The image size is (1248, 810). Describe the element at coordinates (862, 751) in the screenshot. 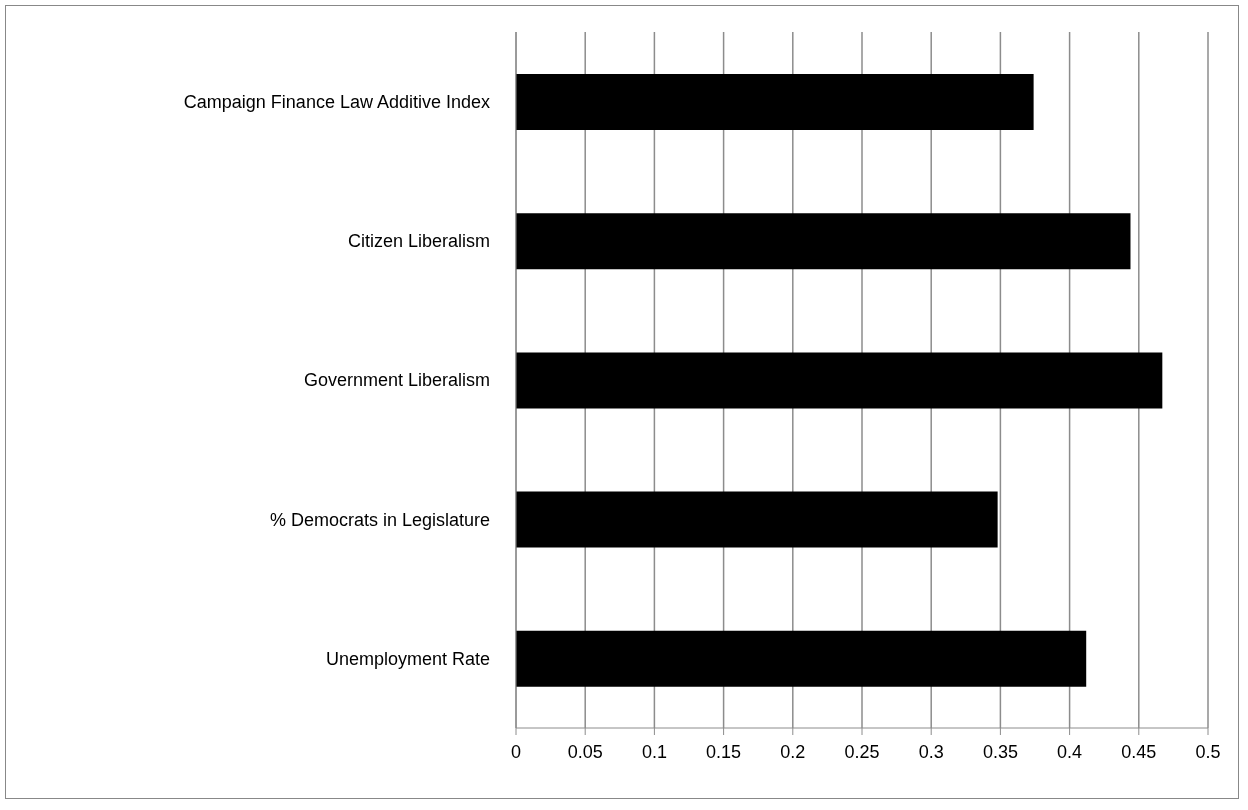

I see `x-tick-label: 0.25` at that location.